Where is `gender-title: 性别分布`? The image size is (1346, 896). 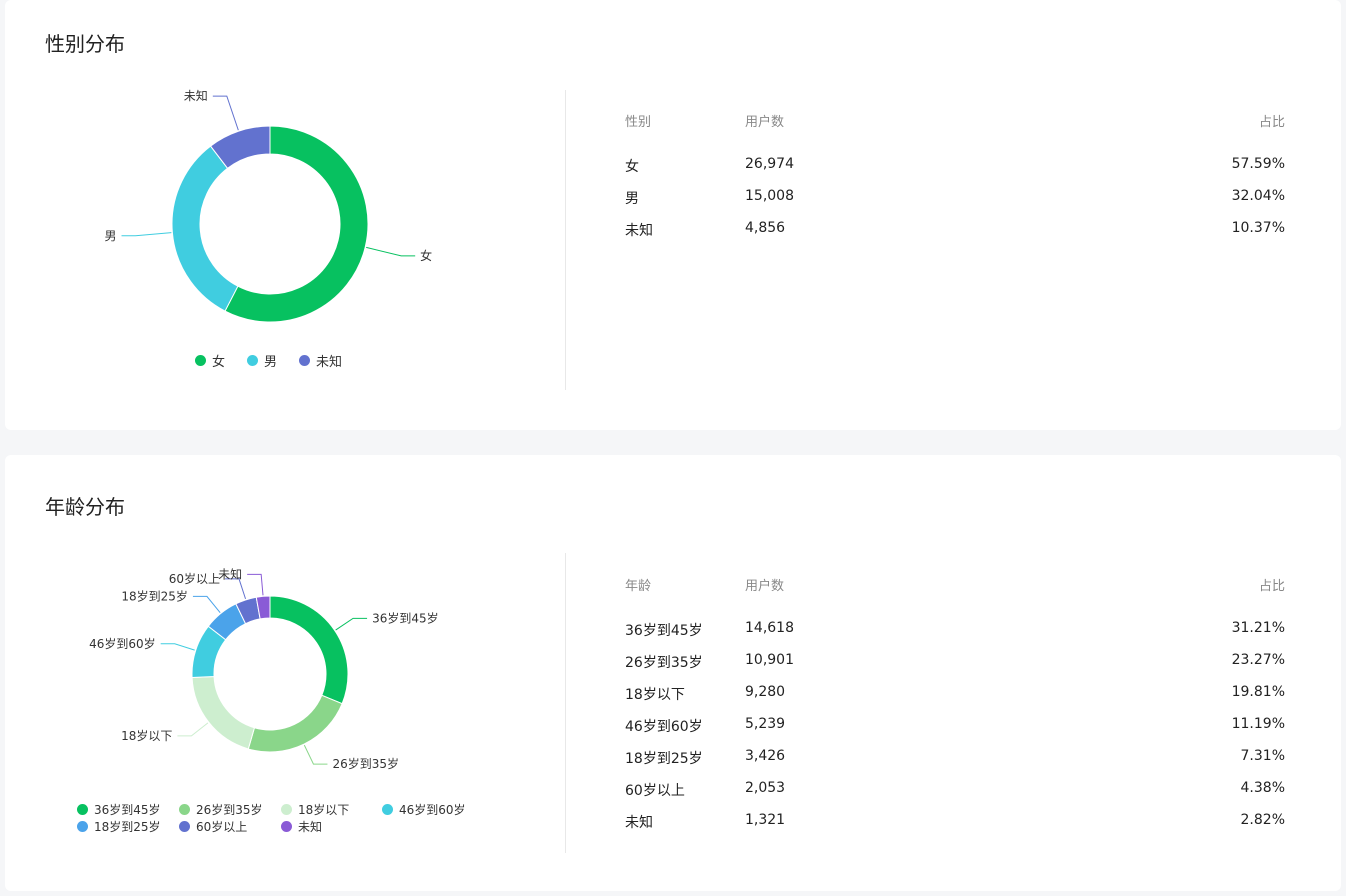 gender-title: 性别分布 is located at coordinates (85, 44).